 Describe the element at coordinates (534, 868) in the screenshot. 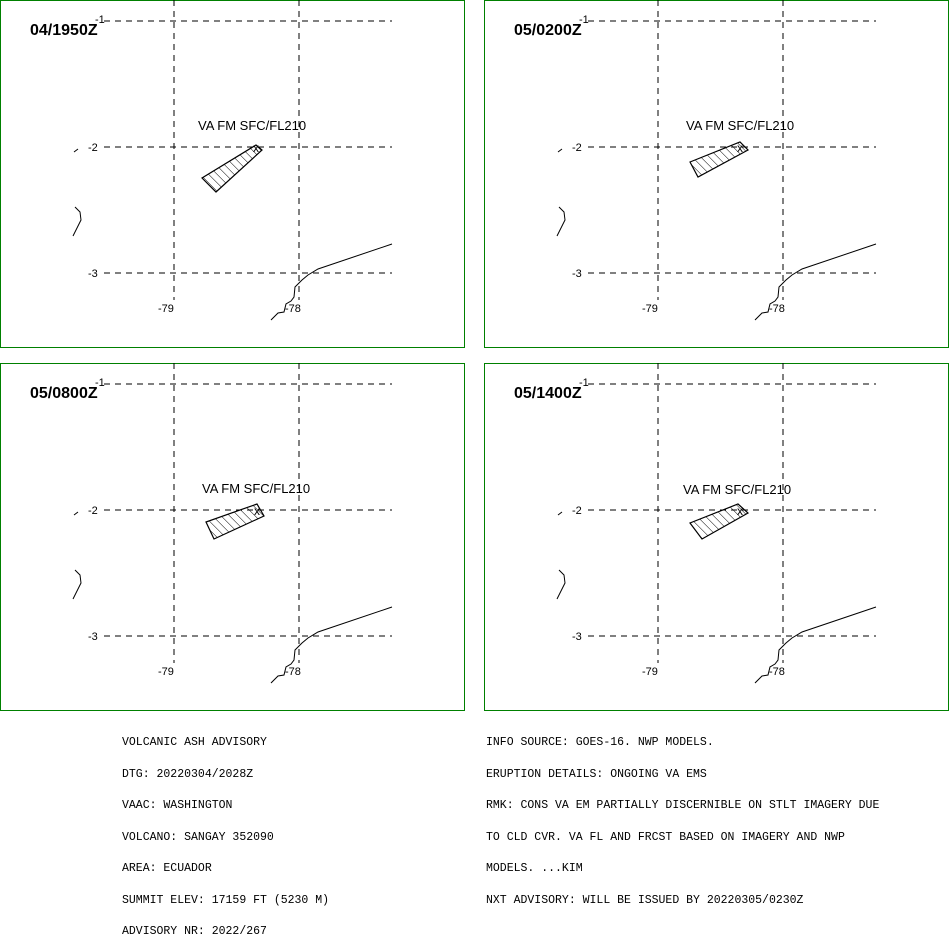

I see `advisory-line: MODELS. ...KIM` at that location.